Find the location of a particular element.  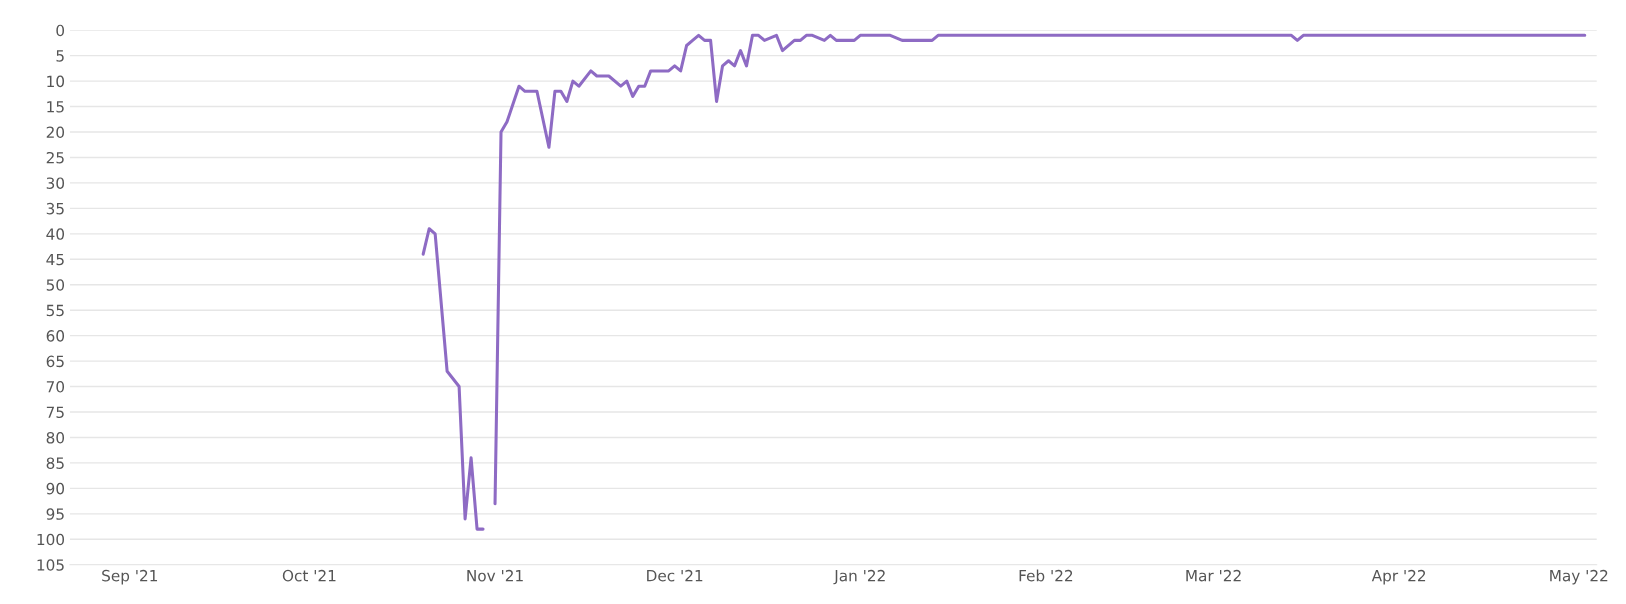

y-tick-label: 15 is located at coordinates (55, 107).